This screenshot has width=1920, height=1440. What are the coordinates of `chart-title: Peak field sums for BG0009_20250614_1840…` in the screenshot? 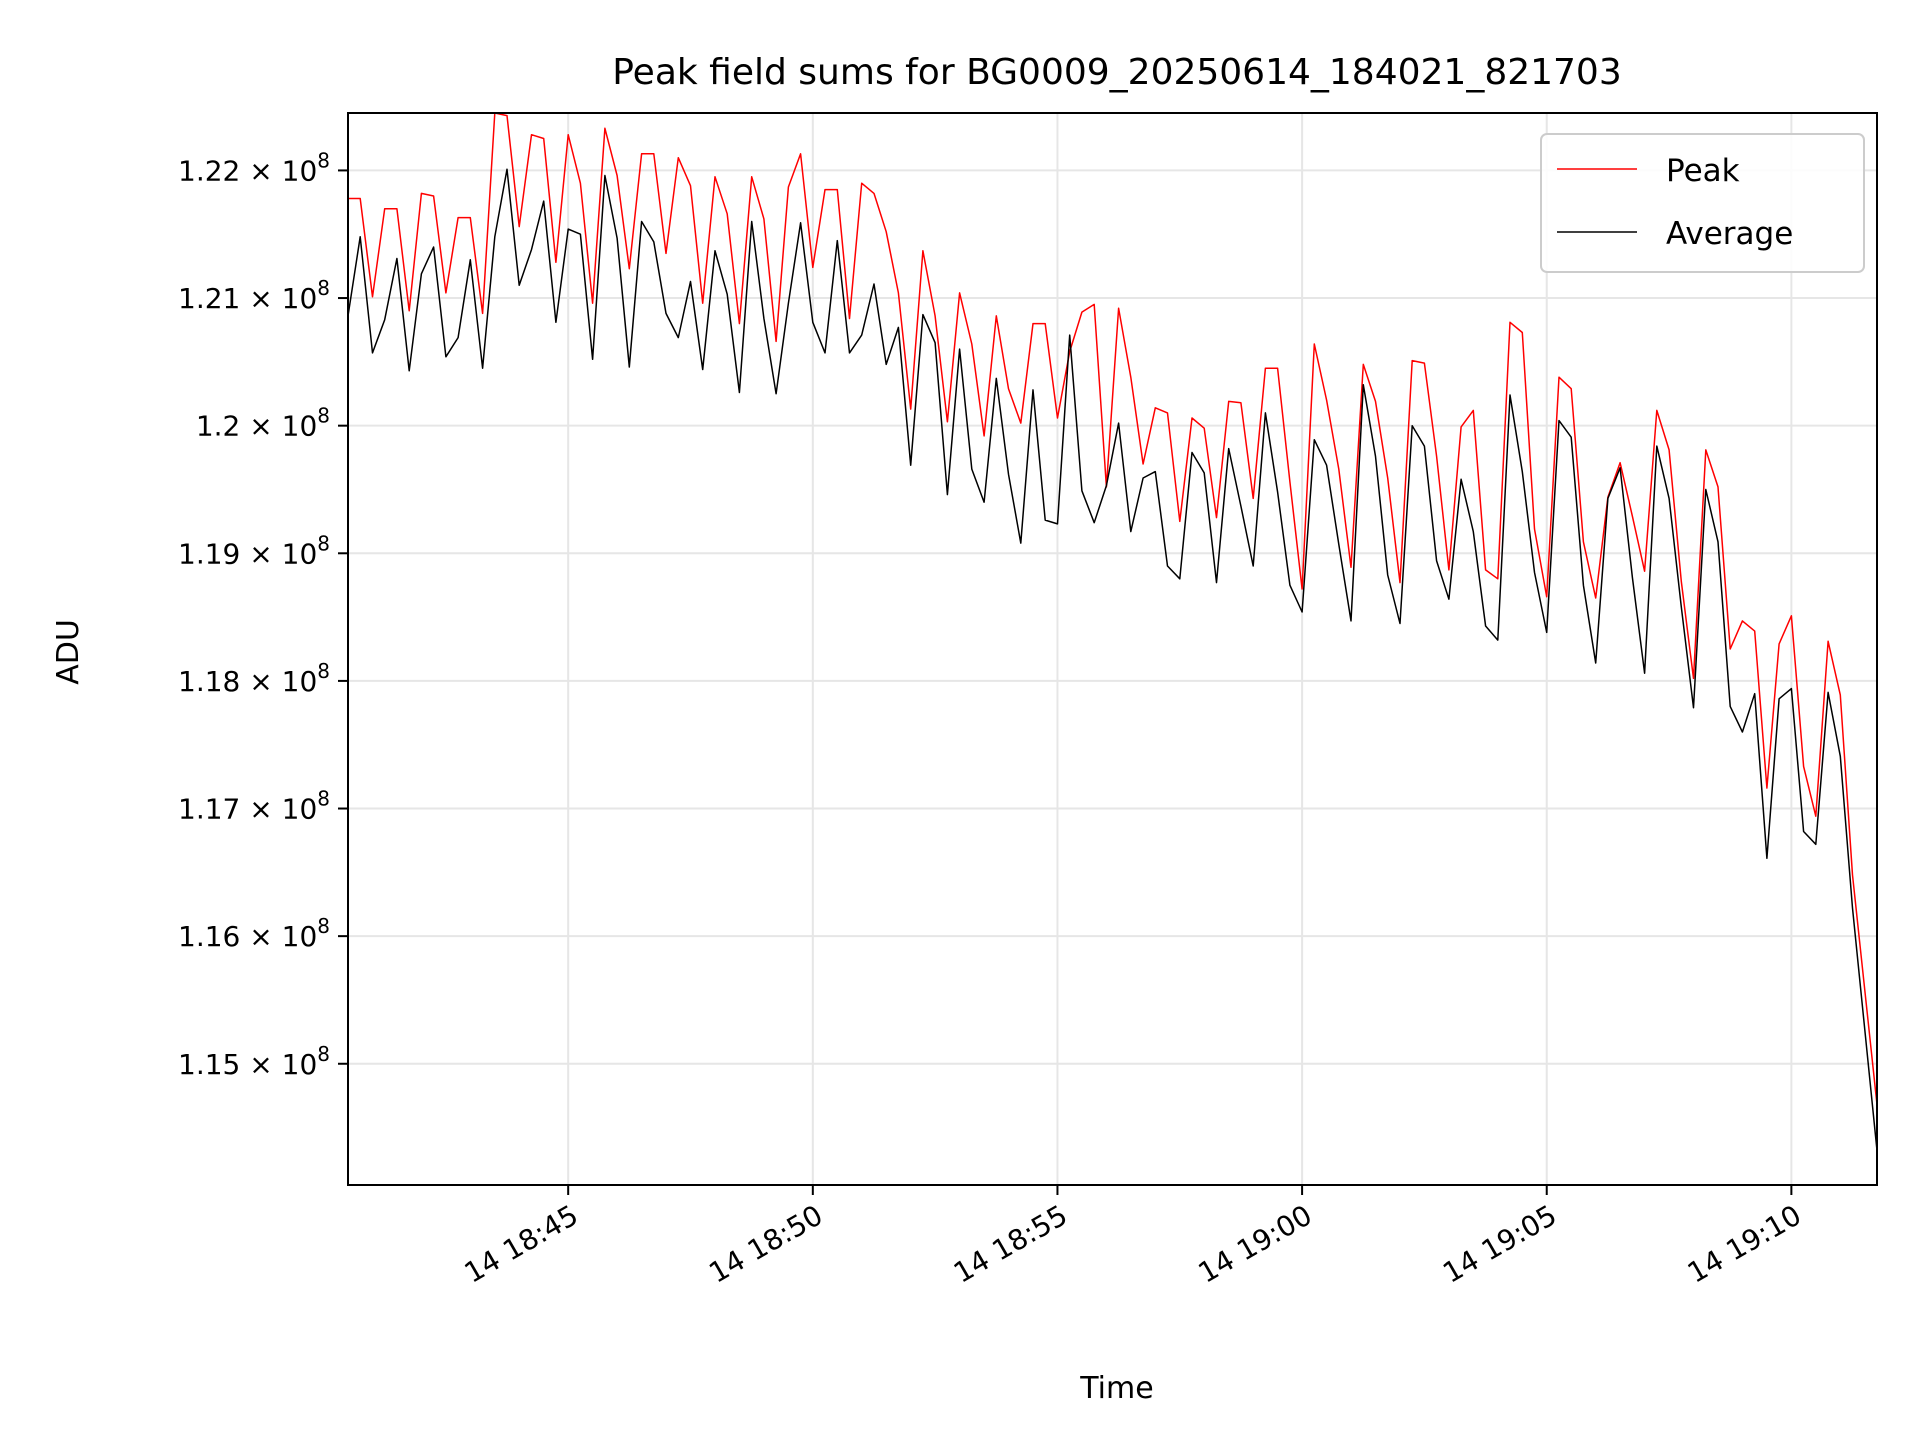 It's located at (1117, 72).